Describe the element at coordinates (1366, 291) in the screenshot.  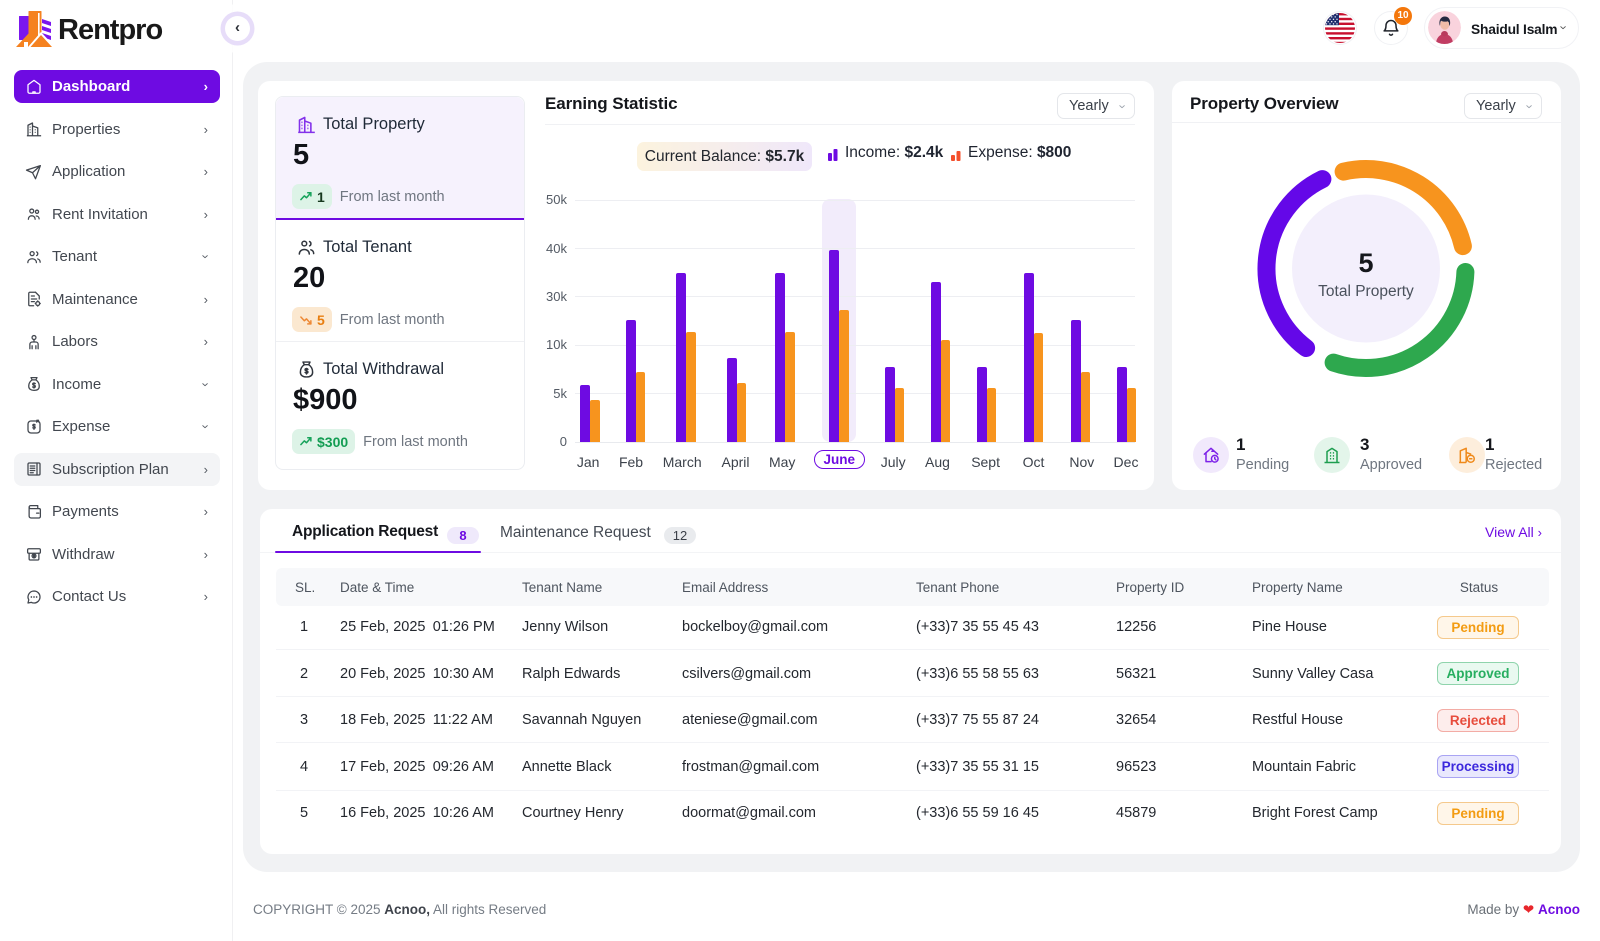
I see `svg-text: Total Property` at that location.